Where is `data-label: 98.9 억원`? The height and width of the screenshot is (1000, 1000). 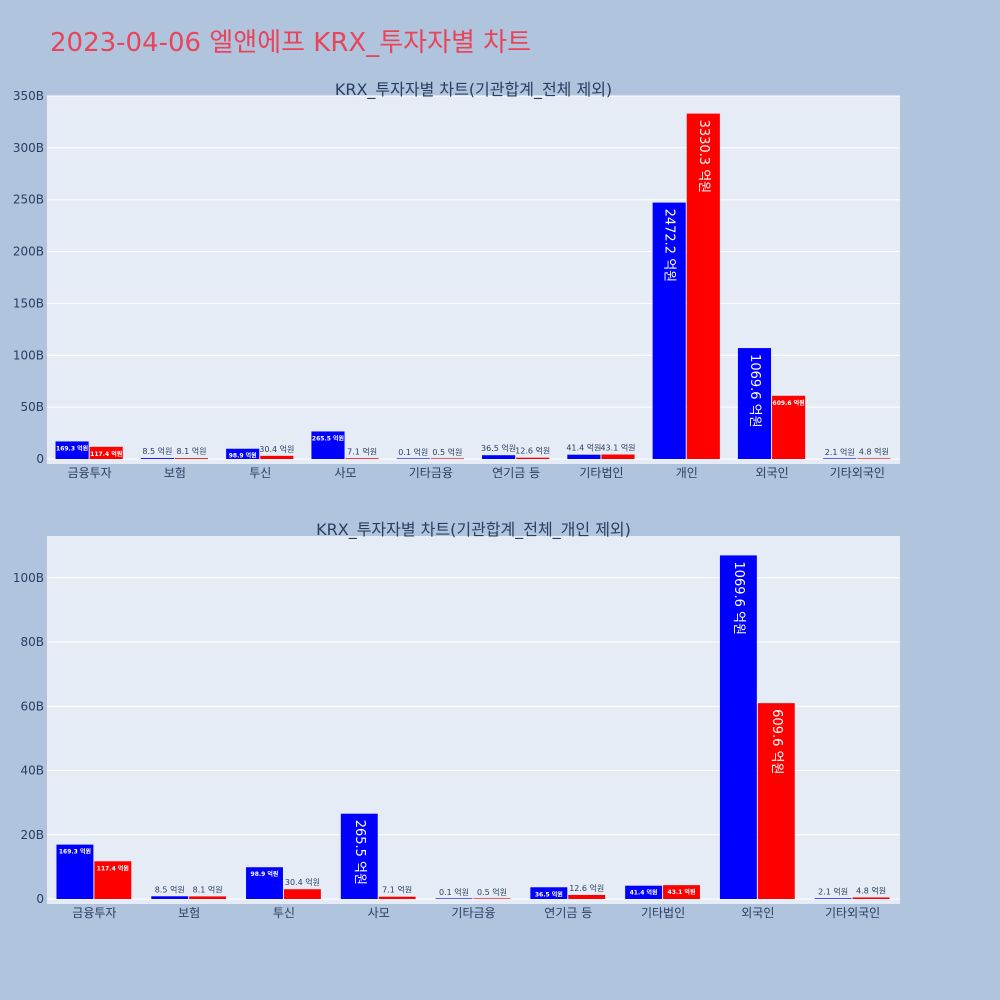 data-label: 98.9 억원 is located at coordinates (243, 456).